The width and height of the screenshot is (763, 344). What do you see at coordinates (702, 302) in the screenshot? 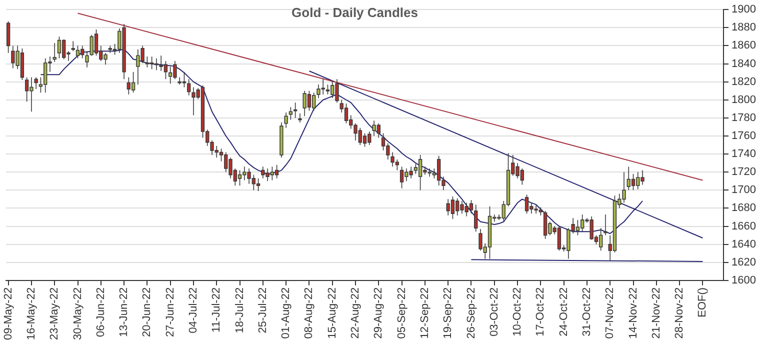
I see `x-tick-label: EOF()` at bounding box center [702, 302].